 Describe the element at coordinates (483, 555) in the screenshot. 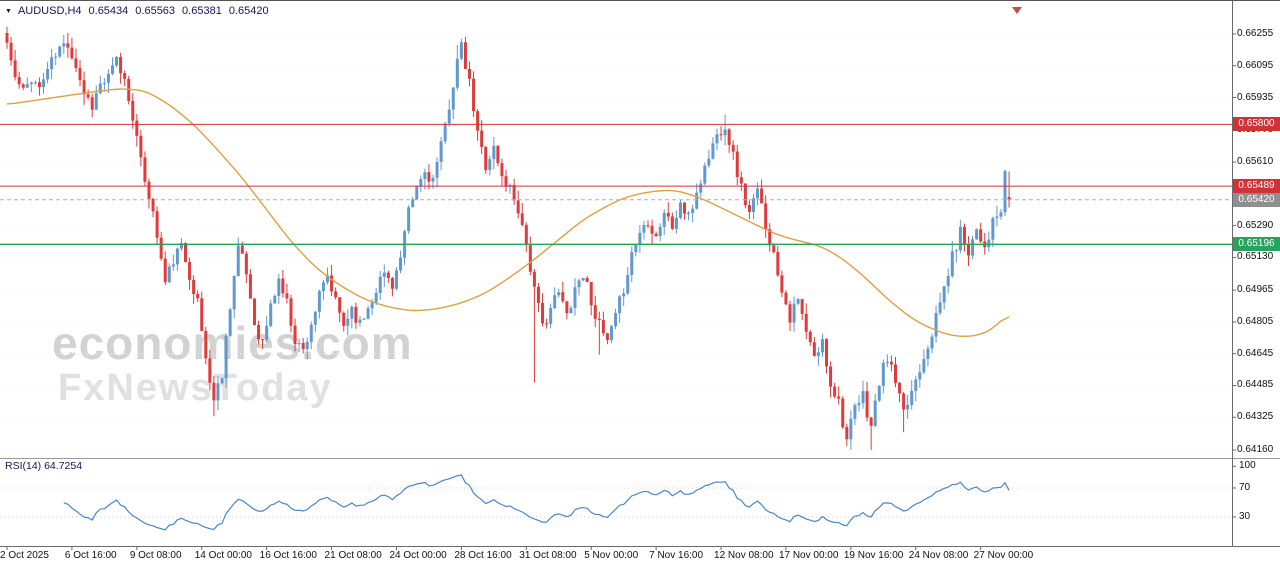

I see `time-axis-label: 28 Oct 16:00` at that location.